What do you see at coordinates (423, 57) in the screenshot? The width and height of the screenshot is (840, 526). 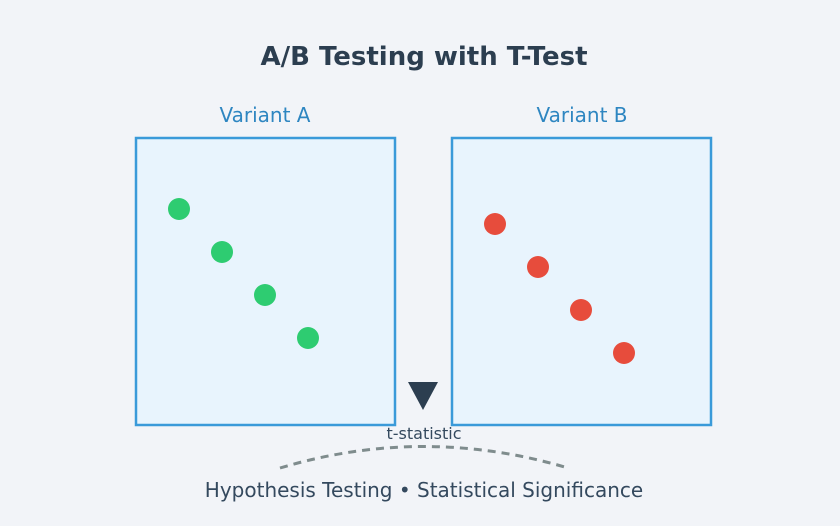 I see `diagram-title: A/B Testing with T-Test` at bounding box center [423, 57].